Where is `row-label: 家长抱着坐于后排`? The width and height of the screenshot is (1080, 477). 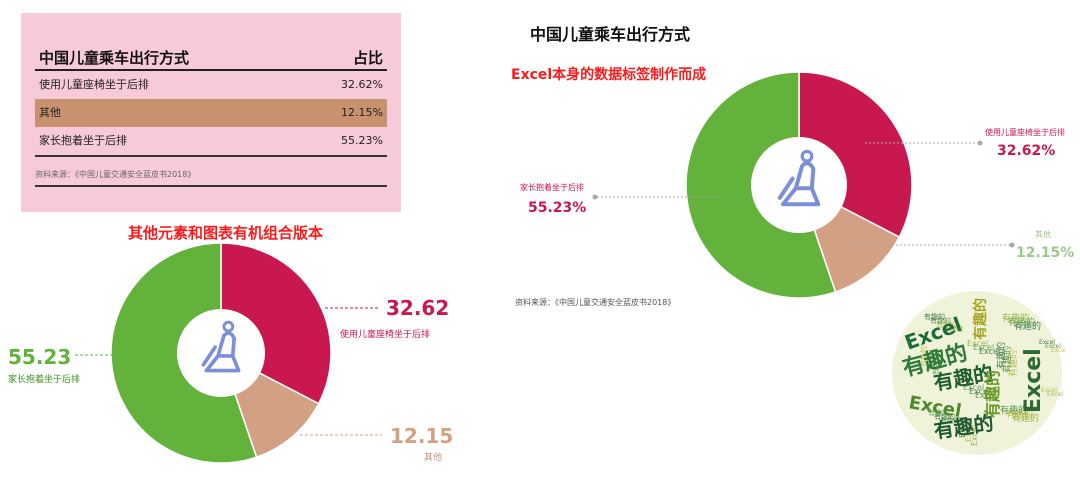 row-label: 家长抱着坐于后排 is located at coordinates (83, 140).